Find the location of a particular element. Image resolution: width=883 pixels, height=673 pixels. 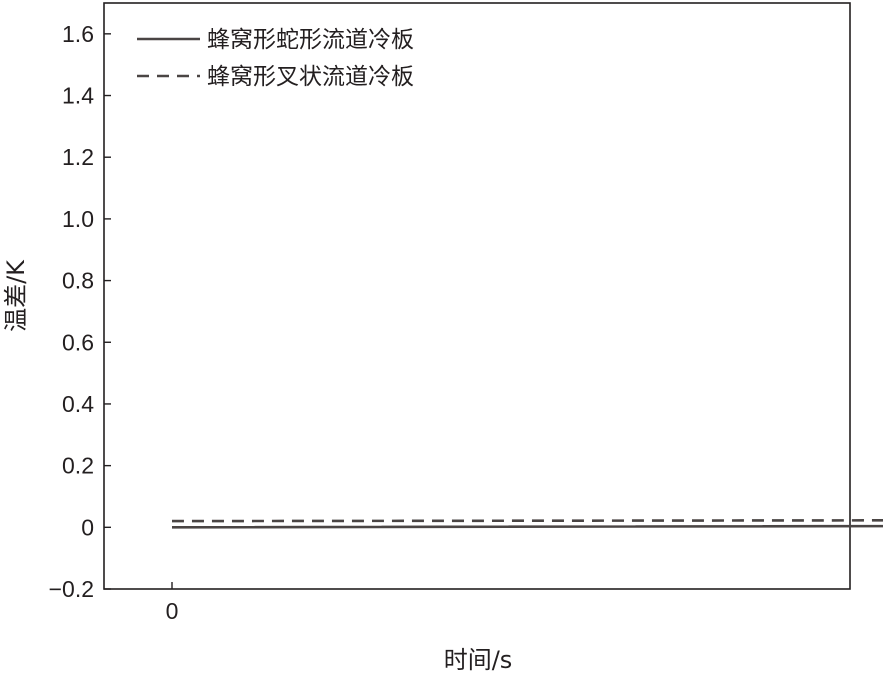

y-tick-label: 1.6 is located at coordinates (78, 34).